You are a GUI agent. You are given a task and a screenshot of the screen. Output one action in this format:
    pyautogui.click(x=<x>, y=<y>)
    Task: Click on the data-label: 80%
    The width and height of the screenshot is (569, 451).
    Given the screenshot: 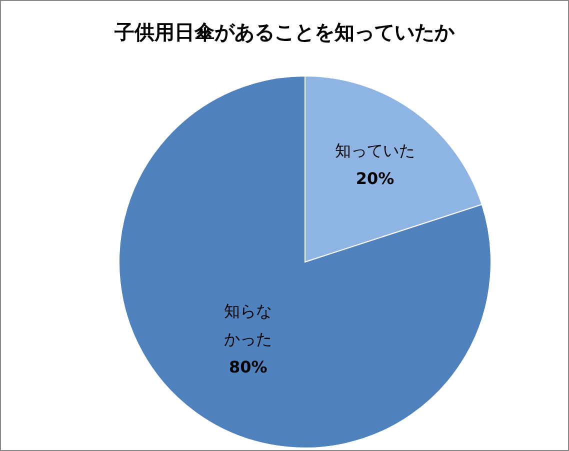 What is the action you would take?
    pyautogui.click(x=248, y=367)
    